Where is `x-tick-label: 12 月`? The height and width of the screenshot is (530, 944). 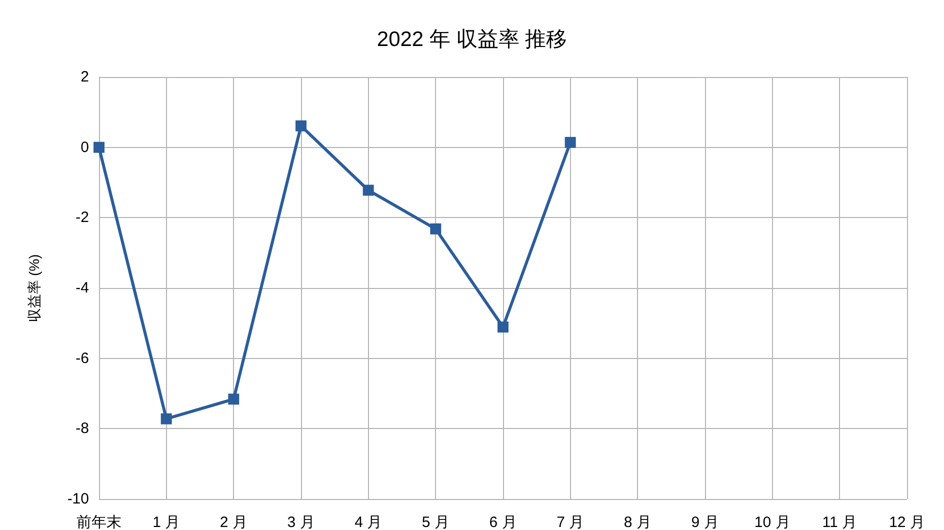
x-tick-label: 12 月 is located at coordinates (907, 522).